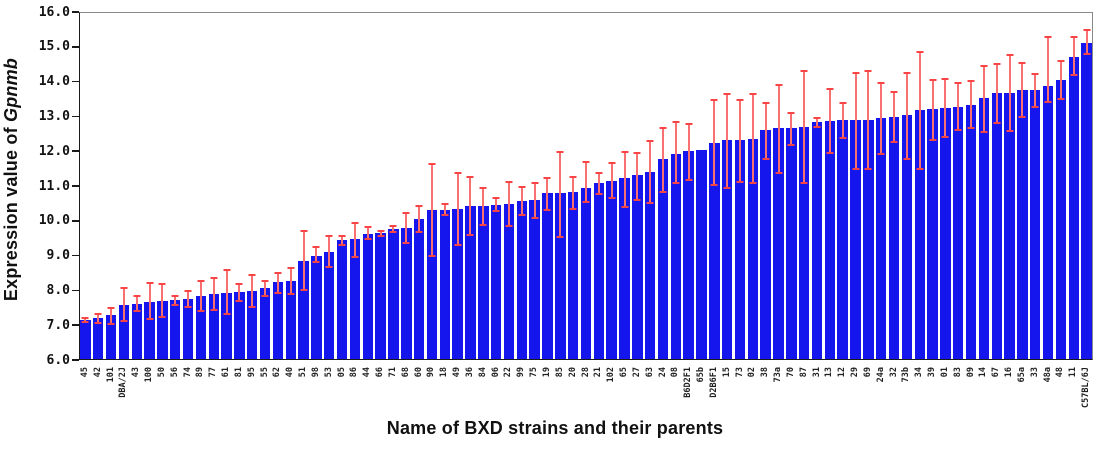 The image size is (1098, 457). Describe the element at coordinates (315, 372) in the screenshot. I see `x-tick-label: 98` at that location.